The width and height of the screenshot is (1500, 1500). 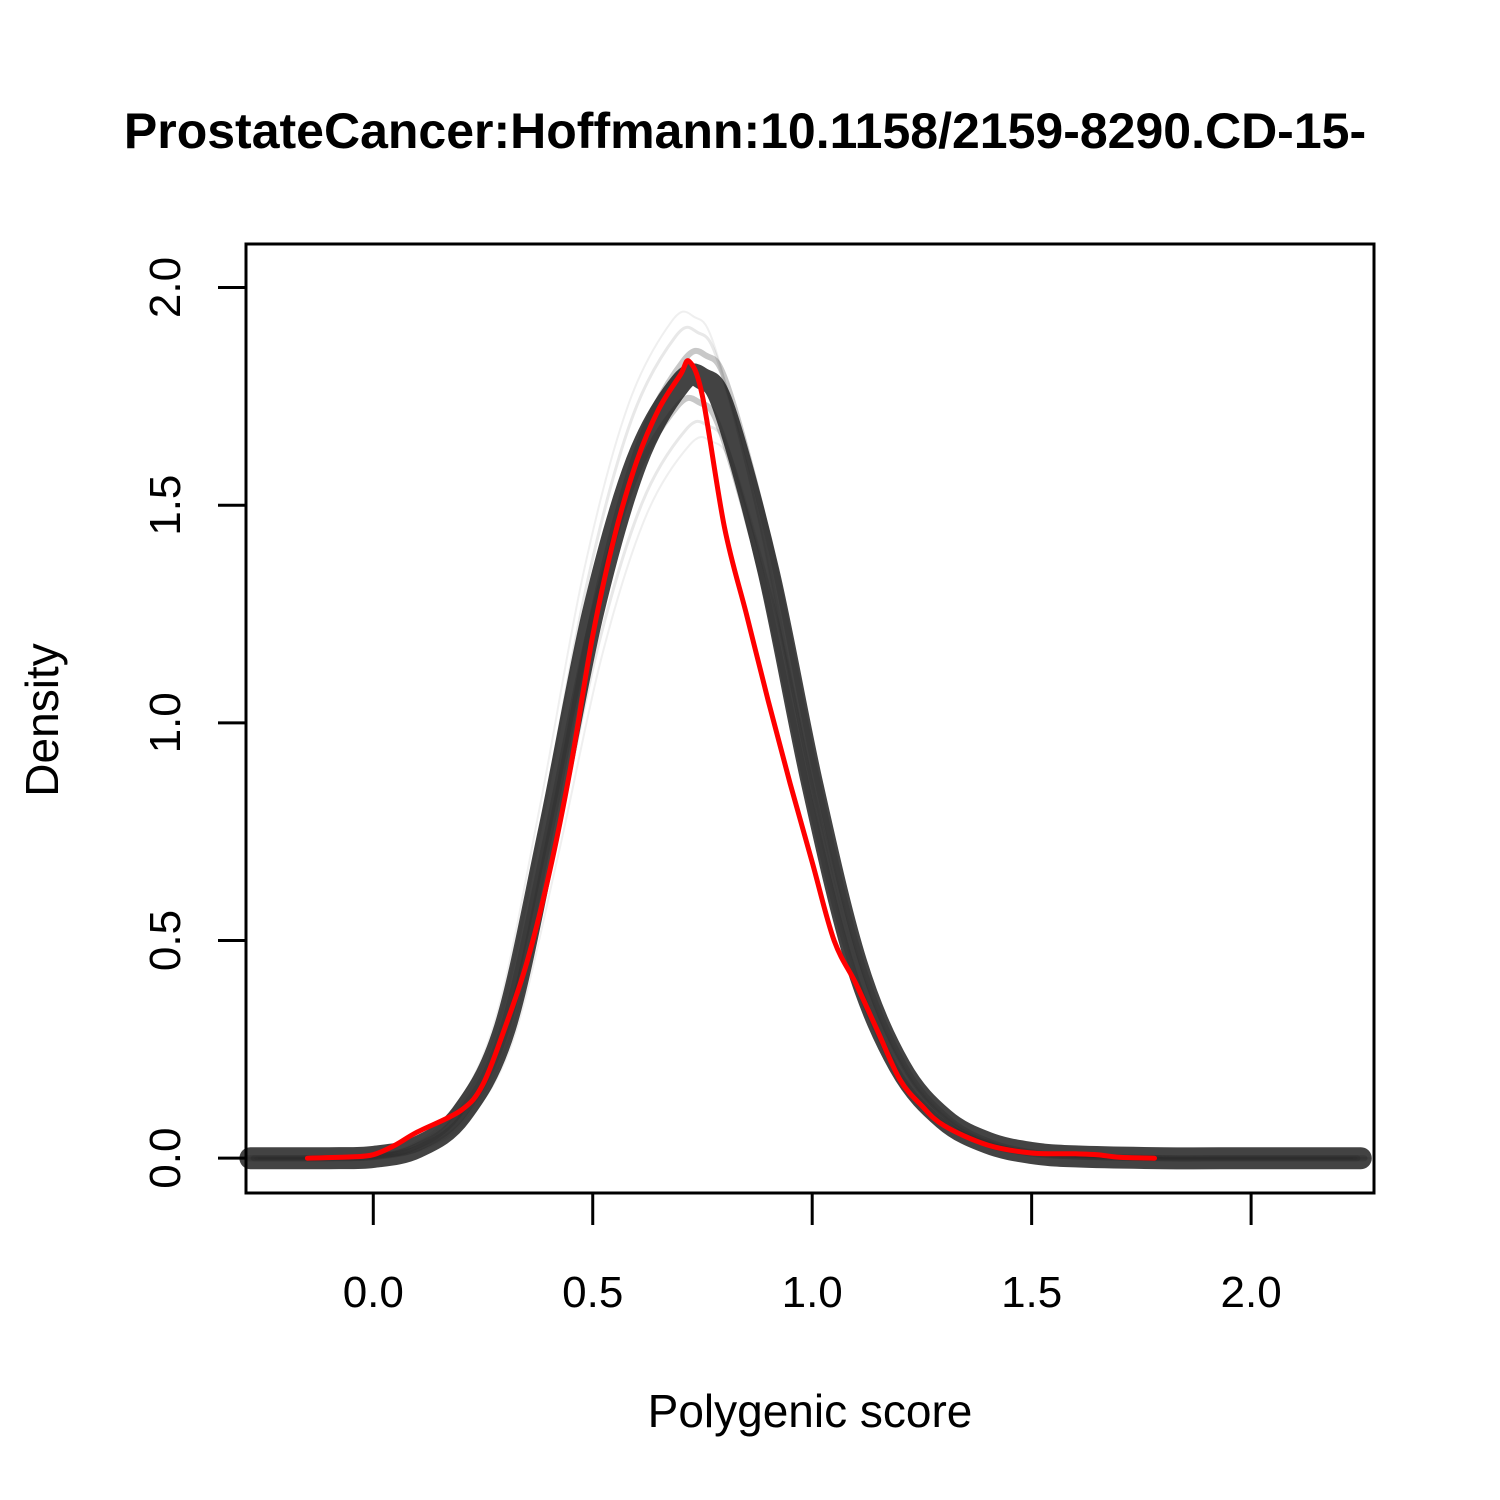 What do you see at coordinates (165, 287) in the screenshot?
I see `y-tick-label-4: 2.0` at bounding box center [165, 287].